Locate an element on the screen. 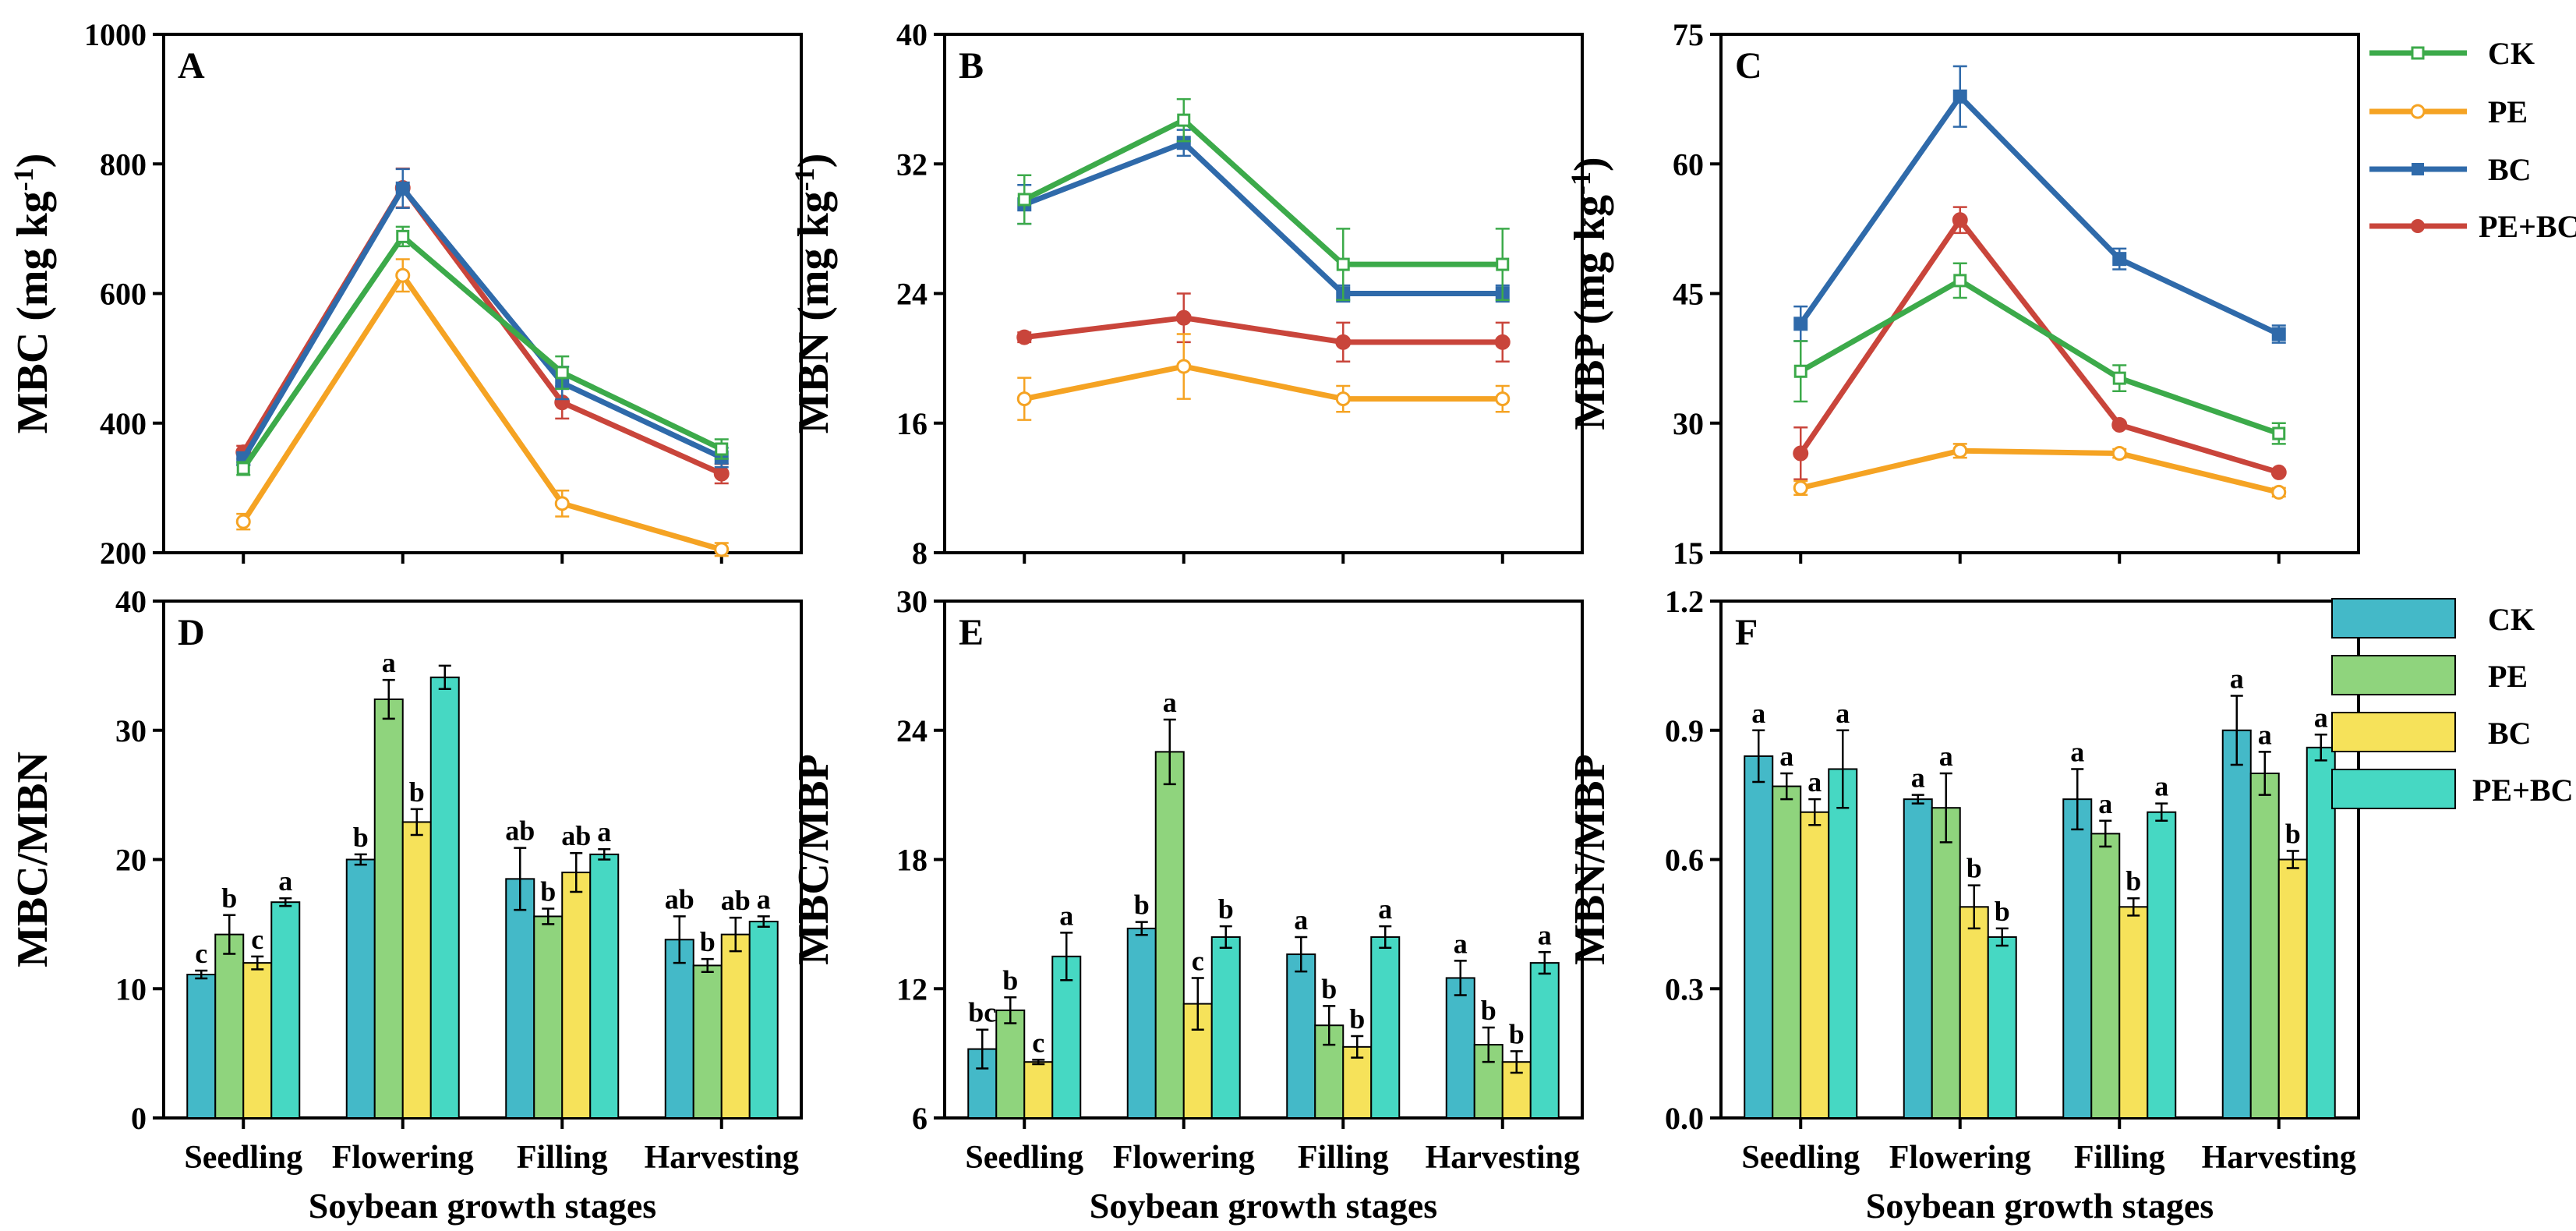 The height and width of the screenshot is (1231, 2576). panel-label: F is located at coordinates (1746, 632).